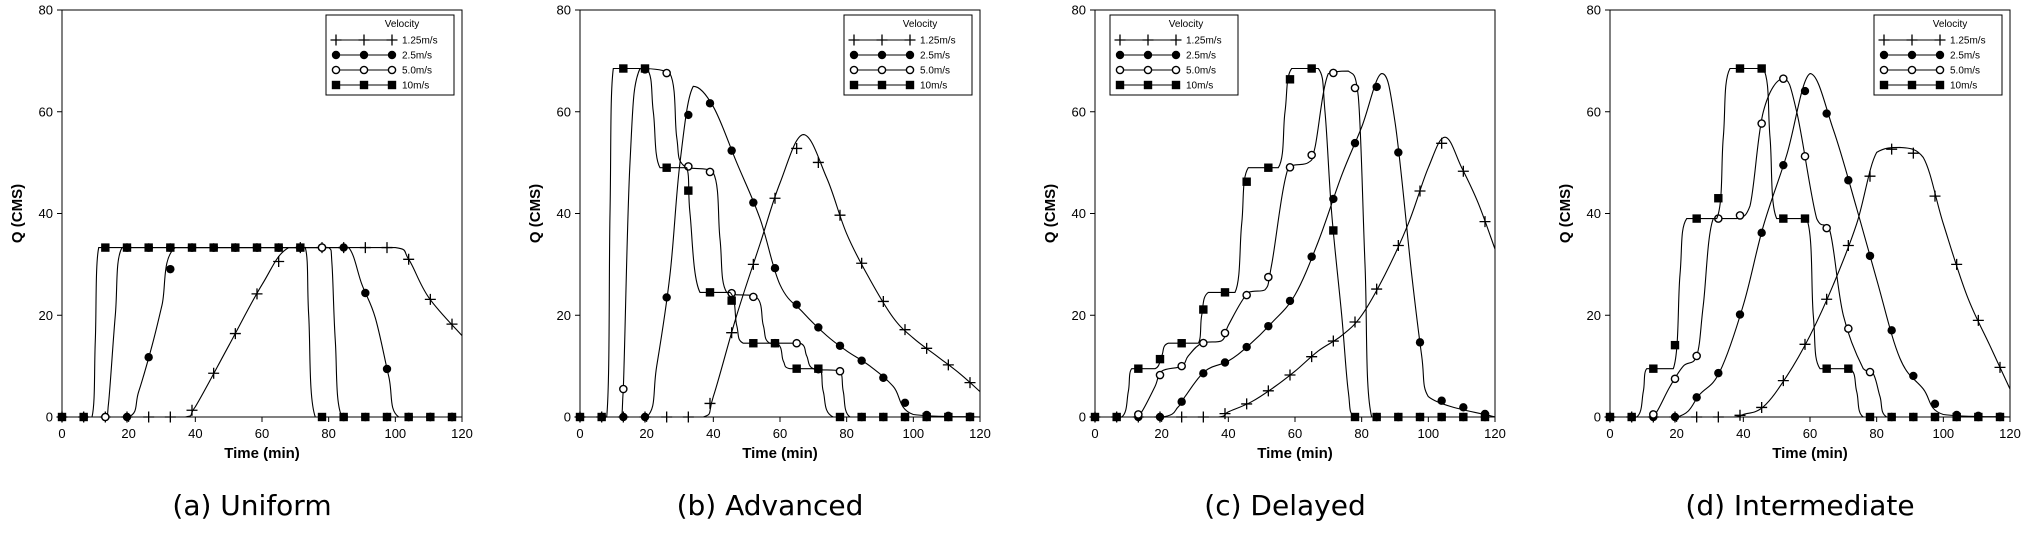 The image size is (2022, 535). Describe the element at coordinates (780, 433) in the screenshot. I see `x-tick-label: 60` at that location.